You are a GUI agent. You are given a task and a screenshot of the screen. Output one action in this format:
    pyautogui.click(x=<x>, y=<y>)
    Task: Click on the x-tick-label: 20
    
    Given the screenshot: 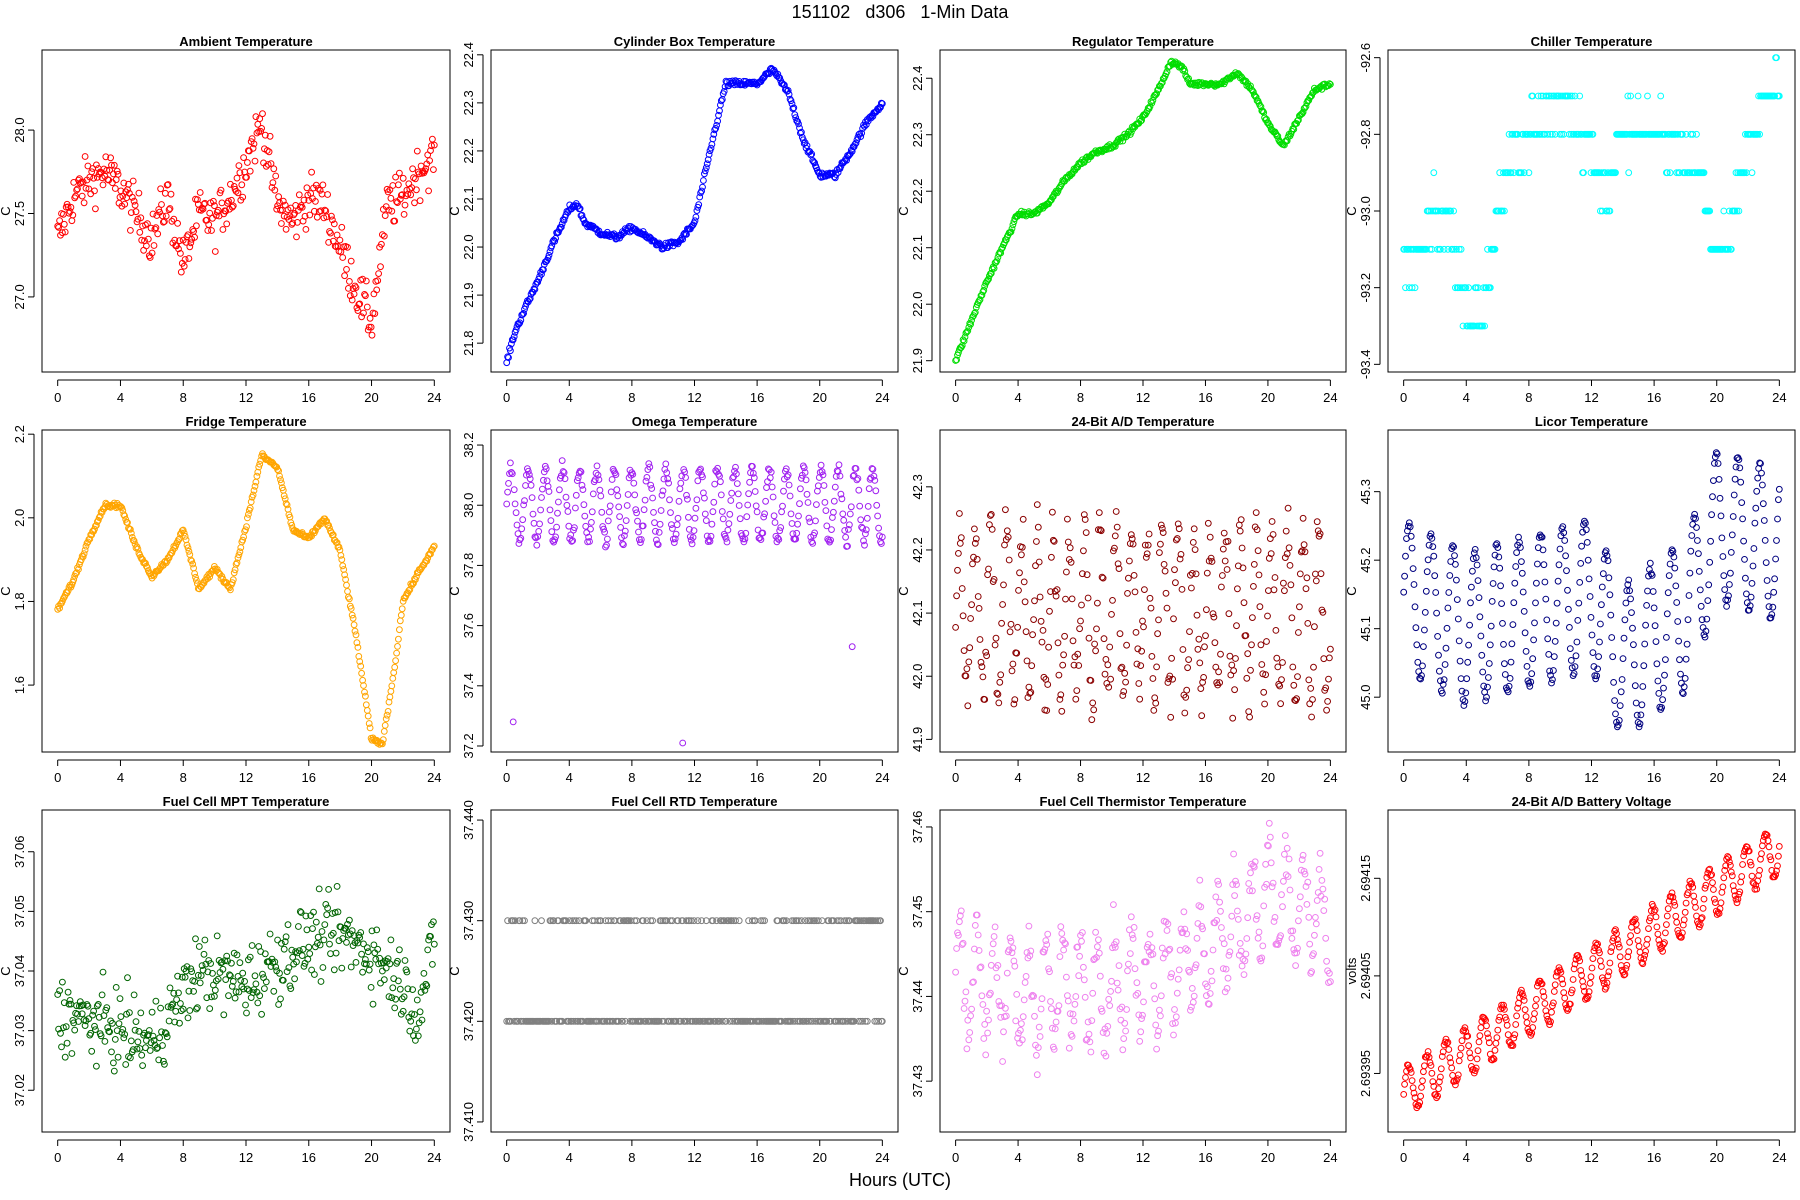 What is the action you would take?
    pyautogui.click(x=1268, y=1157)
    